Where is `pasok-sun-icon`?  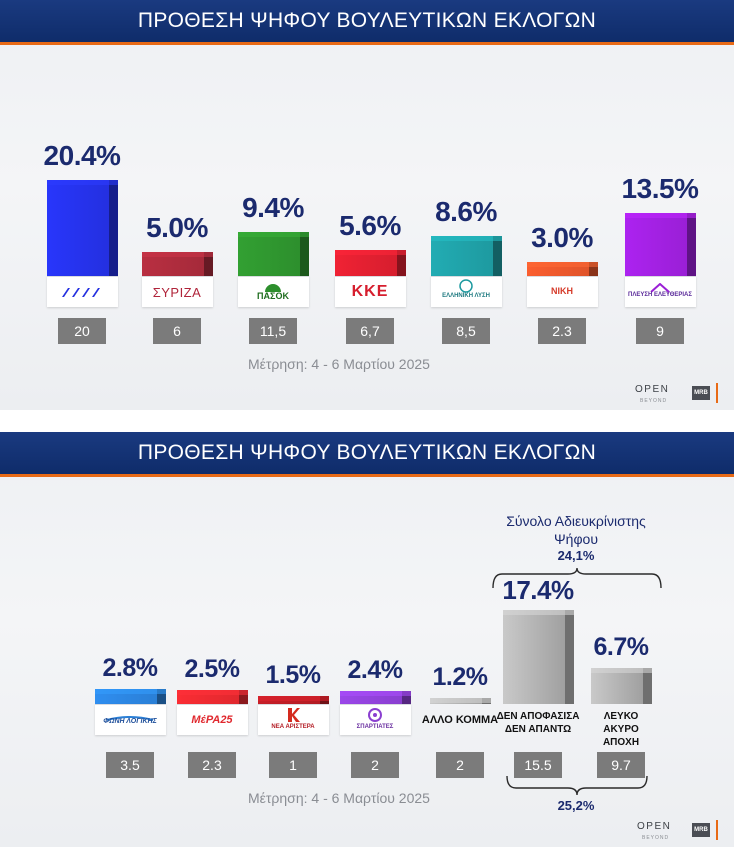 pasok-sun-icon is located at coordinates (273, 289).